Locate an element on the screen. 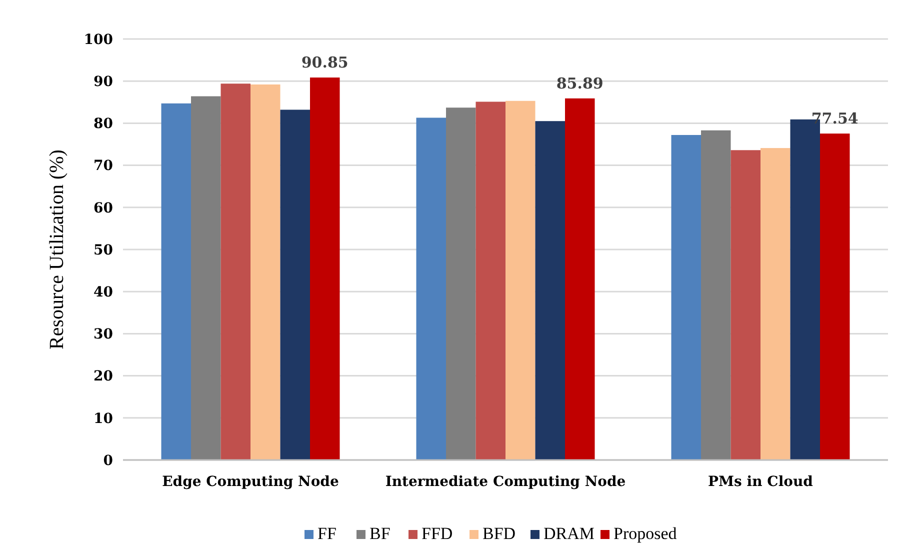 The height and width of the screenshot is (548, 912). y-tick-label: 50 is located at coordinates (104, 250).